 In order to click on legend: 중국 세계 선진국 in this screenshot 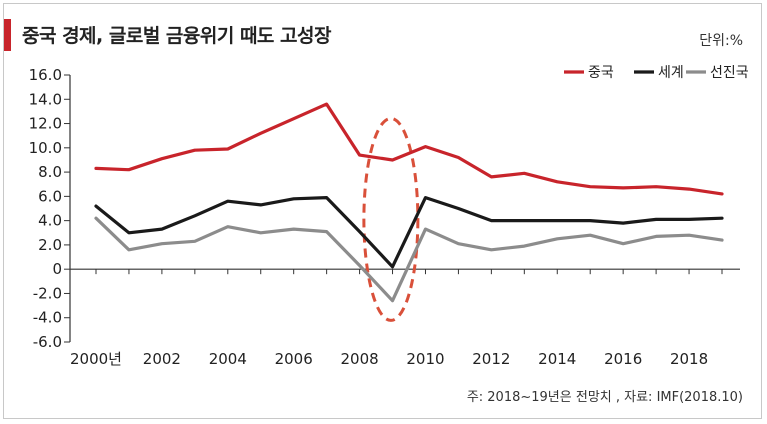, I will do `click(656, 73)`.